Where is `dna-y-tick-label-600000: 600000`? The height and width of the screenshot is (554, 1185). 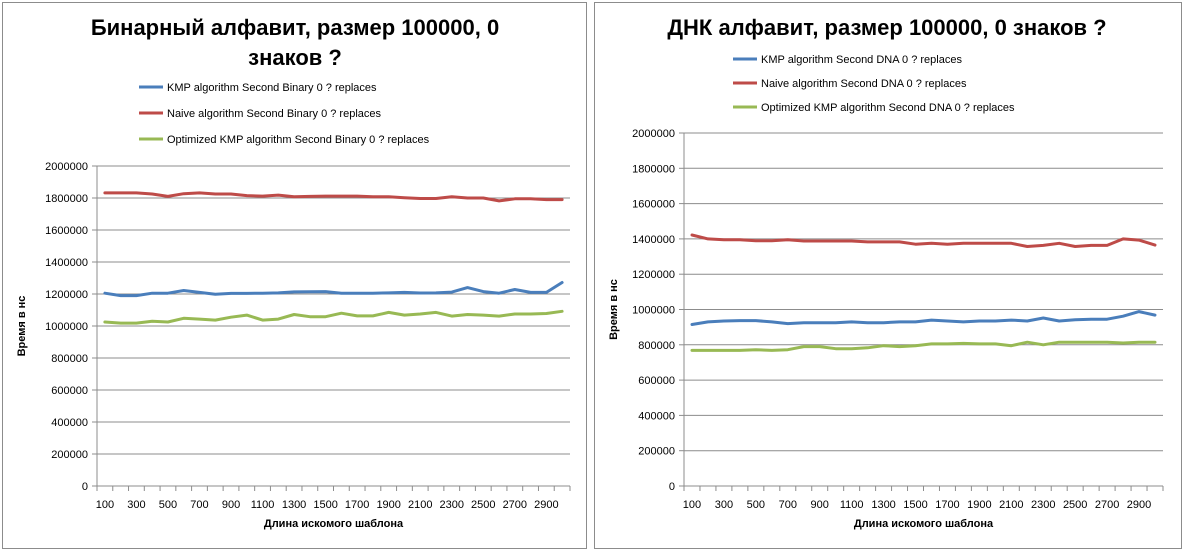
dna-y-tick-label-600000: 600000 is located at coordinates (656, 381).